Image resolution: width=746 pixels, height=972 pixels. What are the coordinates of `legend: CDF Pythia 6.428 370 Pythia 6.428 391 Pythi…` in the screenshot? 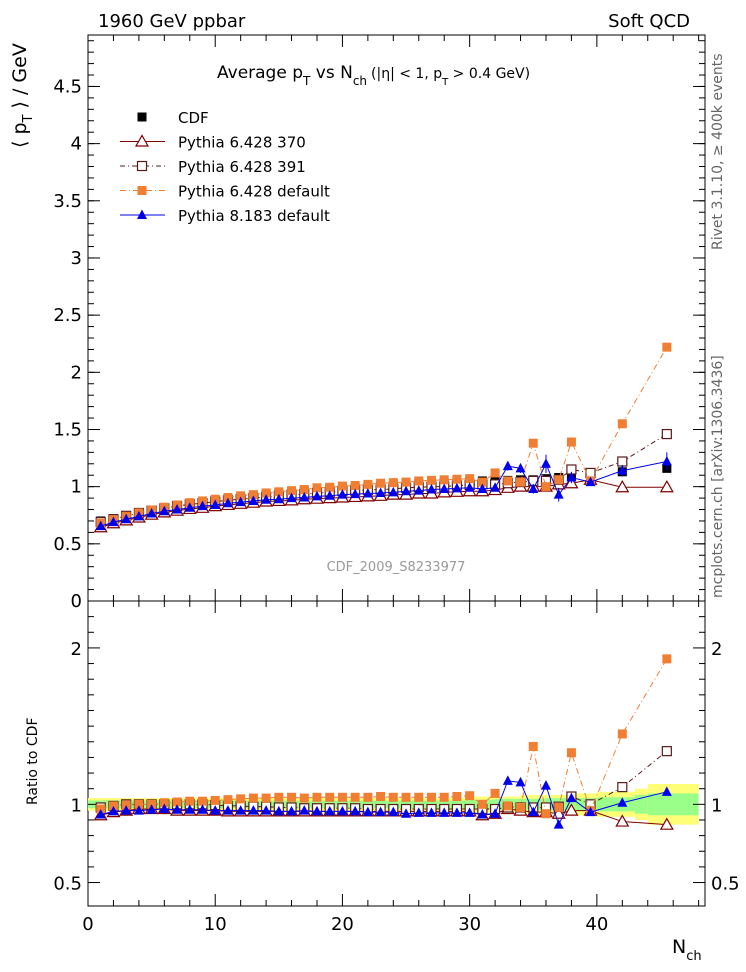 It's located at (225, 167).